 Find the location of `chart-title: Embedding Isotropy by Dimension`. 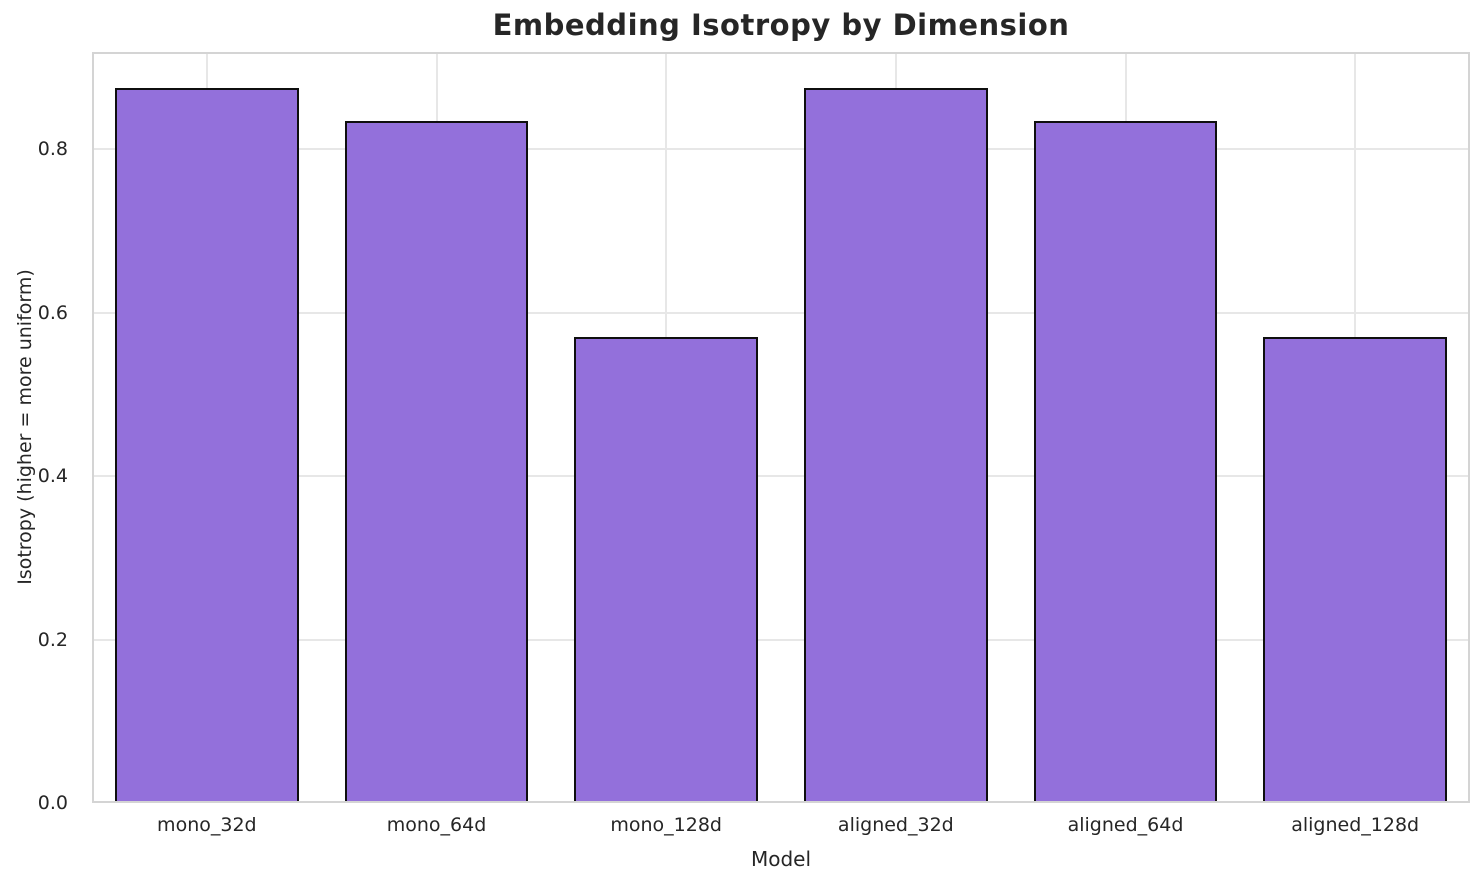

chart-title: Embedding Isotropy by Dimension is located at coordinates (781, 25).